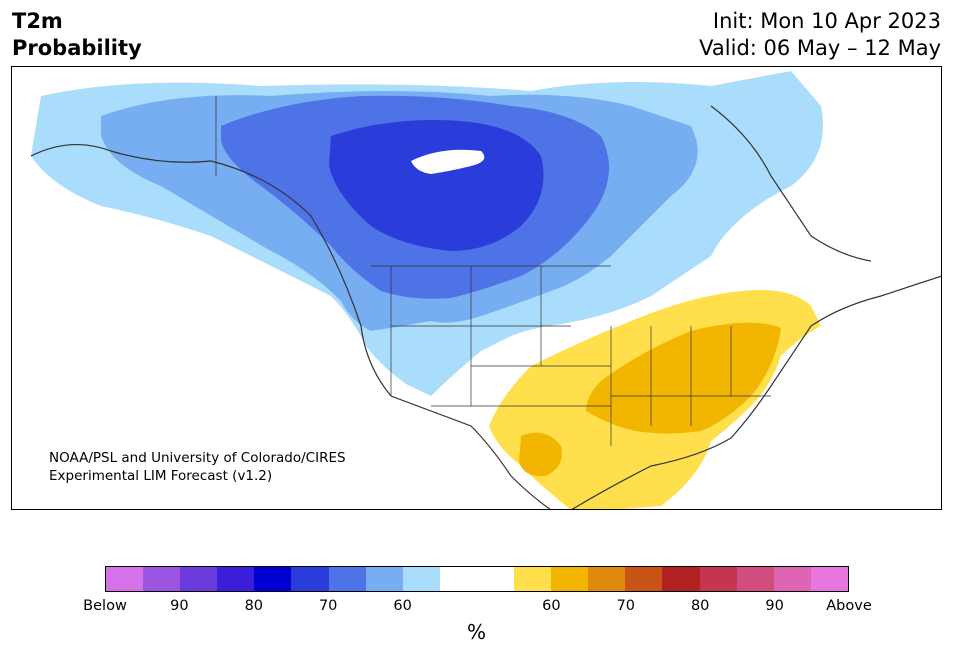 The image size is (953, 659). What do you see at coordinates (37, 21) in the screenshot?
I see `variable-label: T2m` at bounding box center [37, 21].